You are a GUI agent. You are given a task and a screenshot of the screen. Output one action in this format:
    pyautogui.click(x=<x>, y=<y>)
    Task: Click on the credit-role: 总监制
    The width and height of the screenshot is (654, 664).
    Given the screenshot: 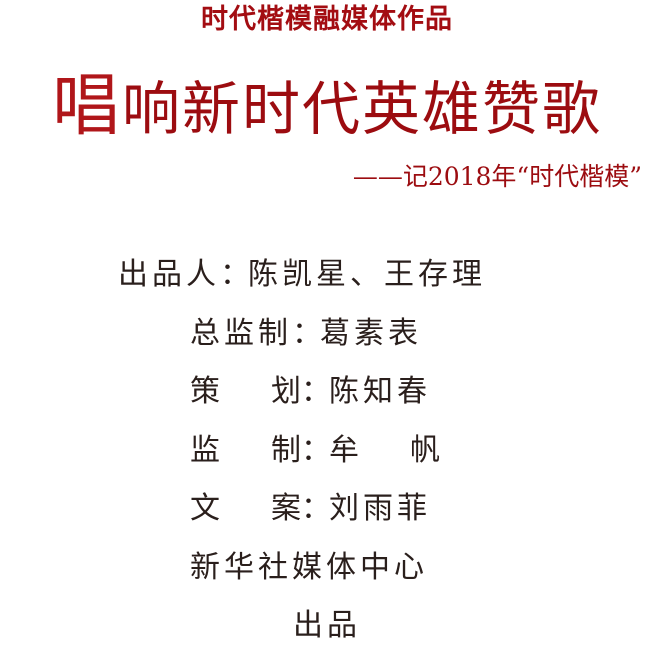 What is the action you would take?
    pyautogui.click(x=241, y=333)
    